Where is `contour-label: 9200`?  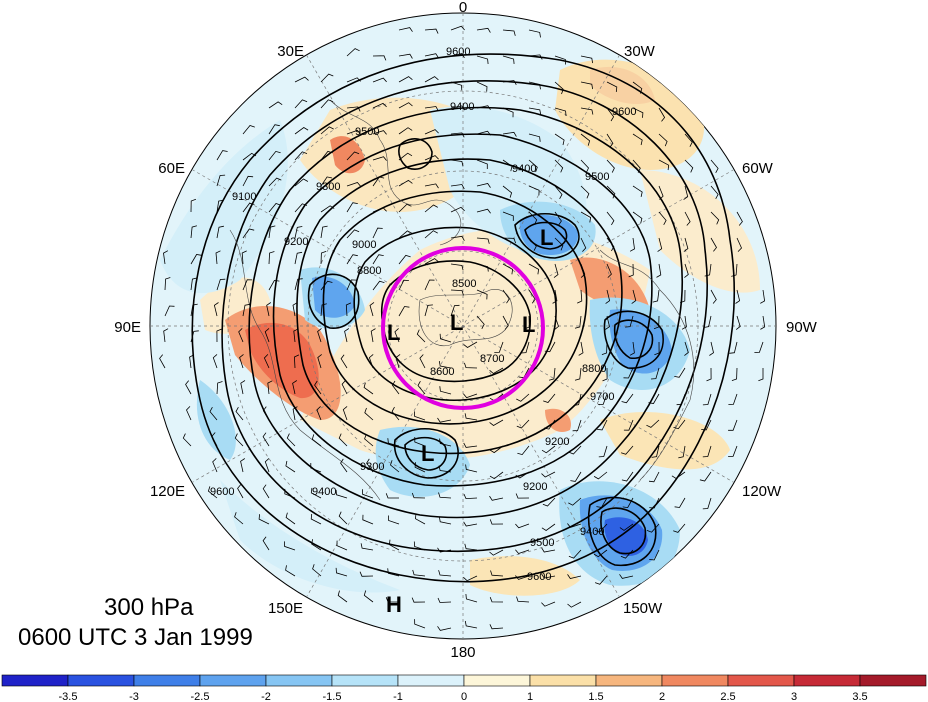
contour-label: 9200 is located at coordinates (557, 442).